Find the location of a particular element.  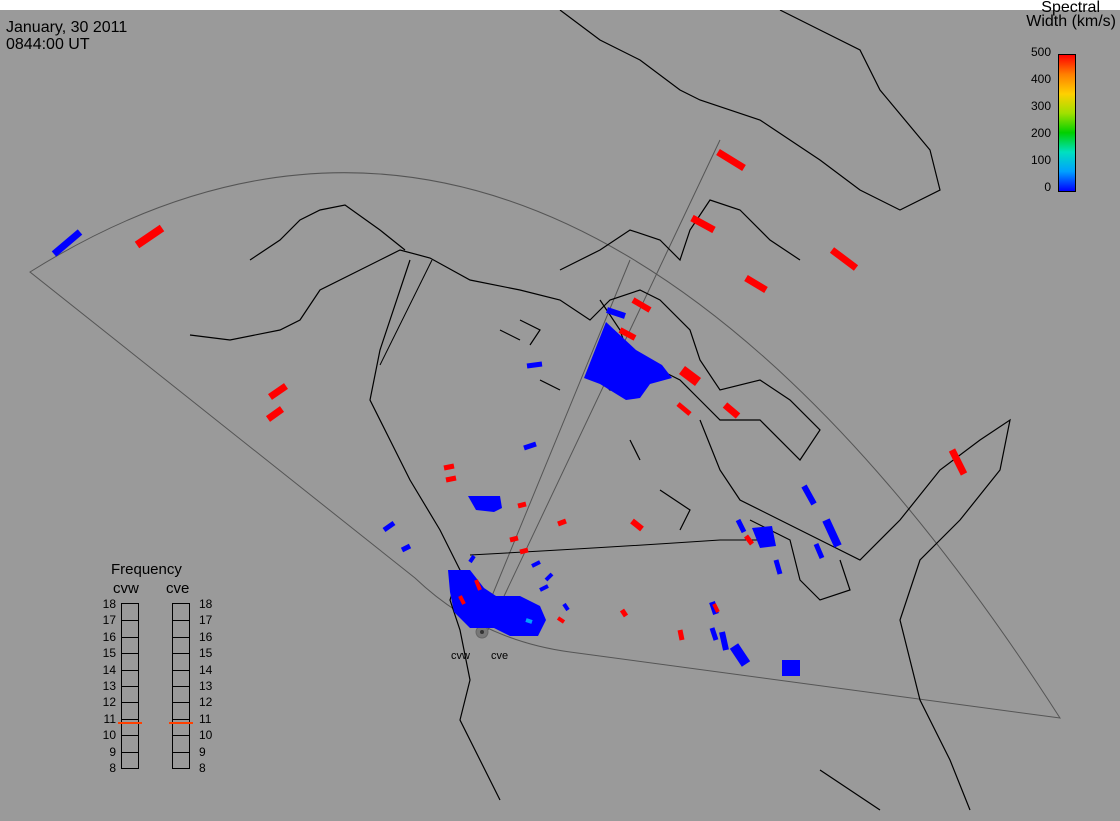

colorbar-tick-label: 400 is located at coordinates (1040, 79).